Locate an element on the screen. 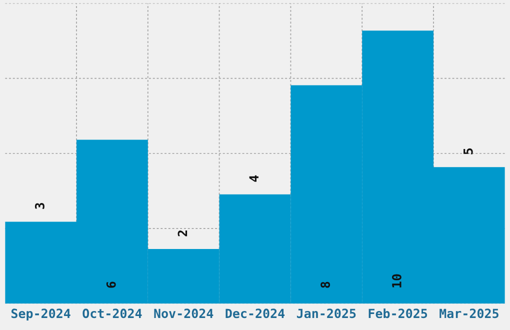  x-tick-label: Jan-2025 is located at coordinates (326, 313).